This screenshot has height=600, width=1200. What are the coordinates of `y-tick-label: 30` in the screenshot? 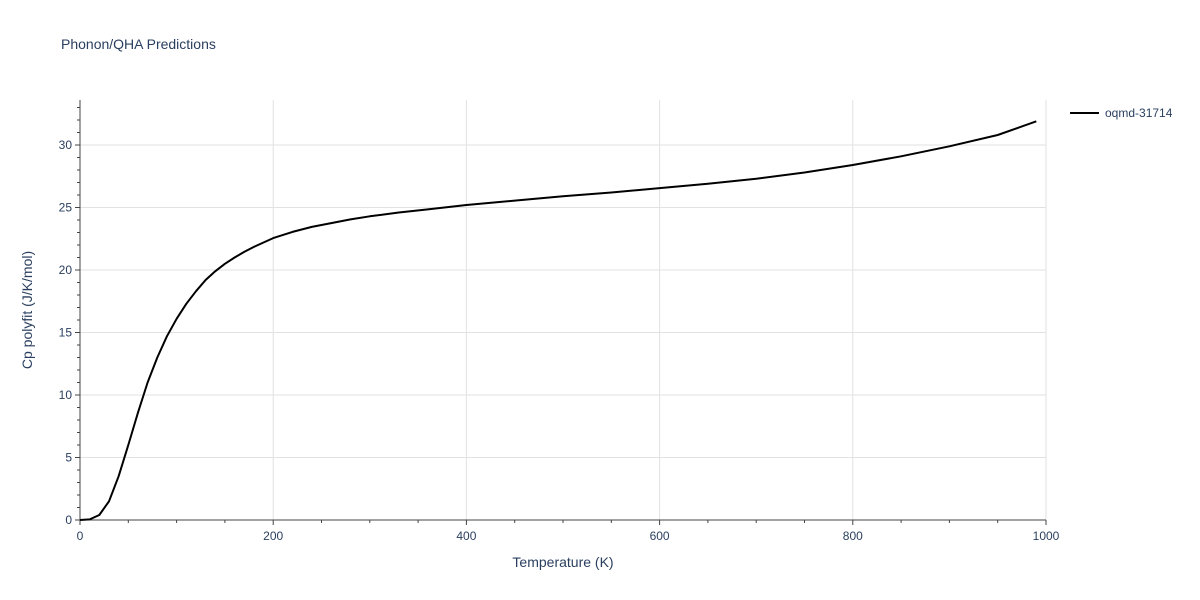 It's located at (66, 145).